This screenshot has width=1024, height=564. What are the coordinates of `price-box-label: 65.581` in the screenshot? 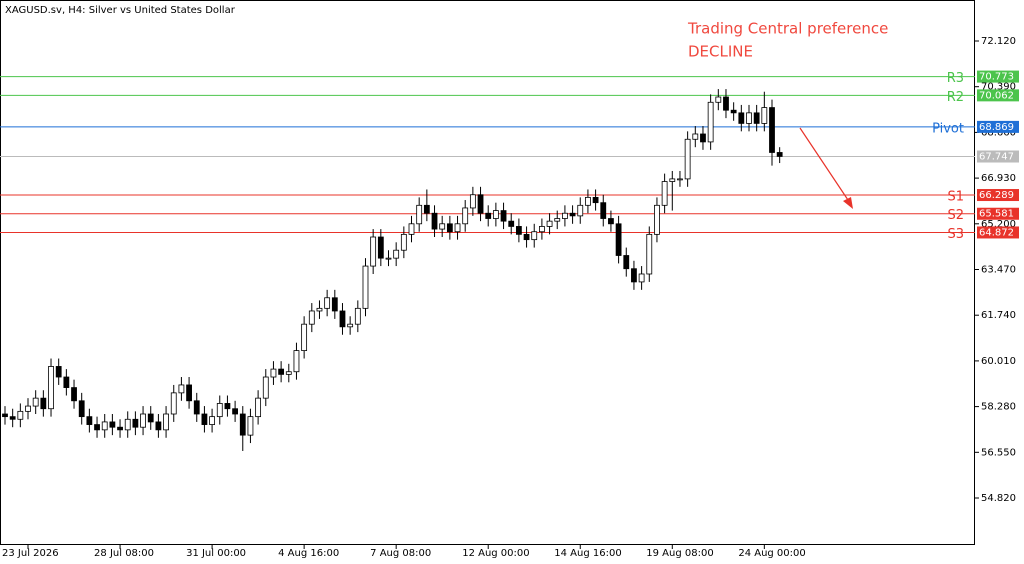 It's located at (996, 214).